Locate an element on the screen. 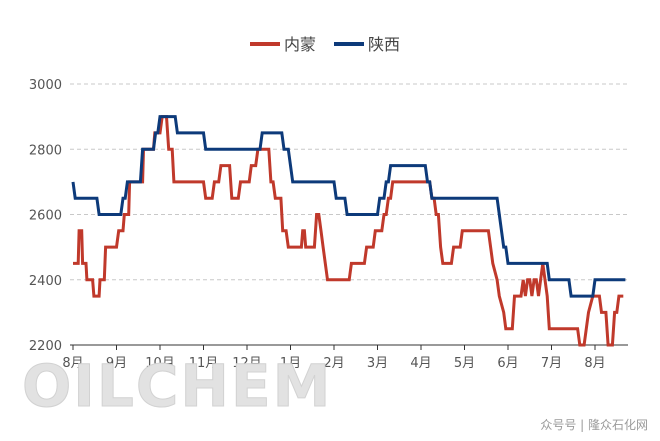 The width and height of the screenshot is (660, 441). x-tick-label: 4月 is located at coordinates (420, 363).